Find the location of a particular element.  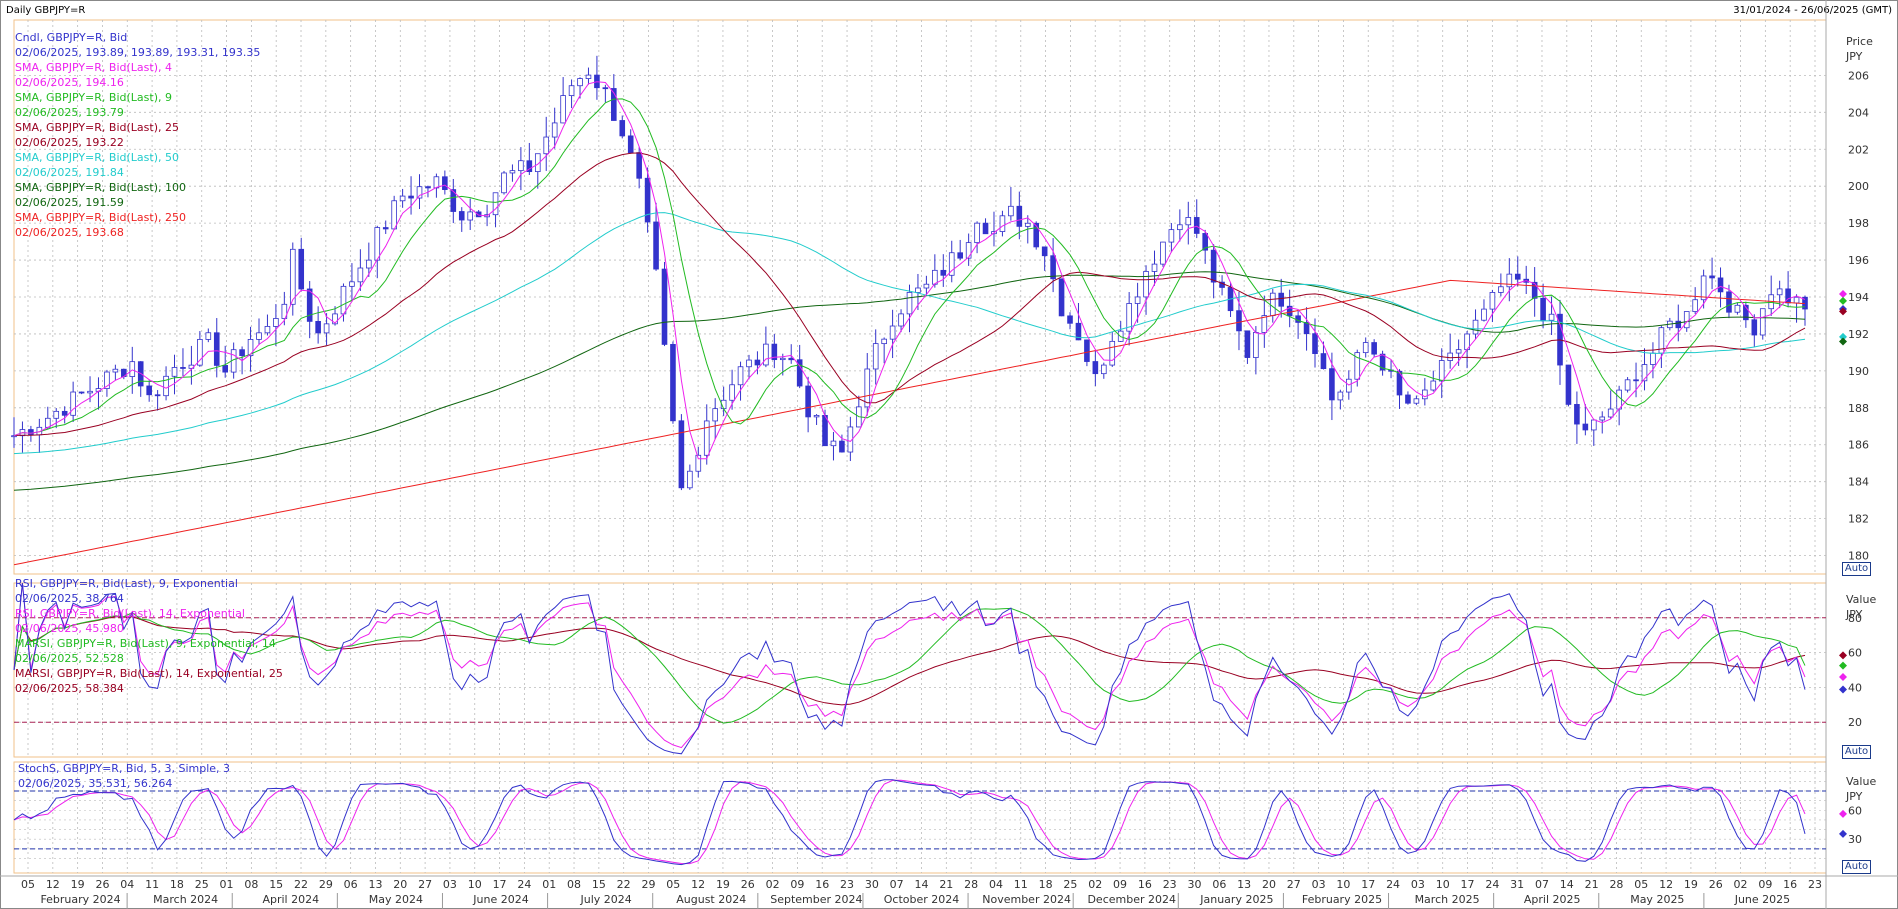

stoch-k-line is located at coordinates (909, 822).